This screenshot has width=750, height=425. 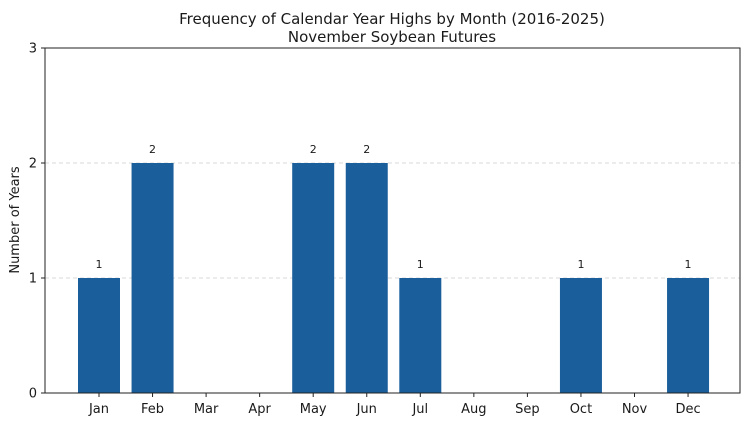 What do you see at coordinates (98, 409) in the screenshot?
I see `x-tick-label: Jan` at bounding box center [98, 409].